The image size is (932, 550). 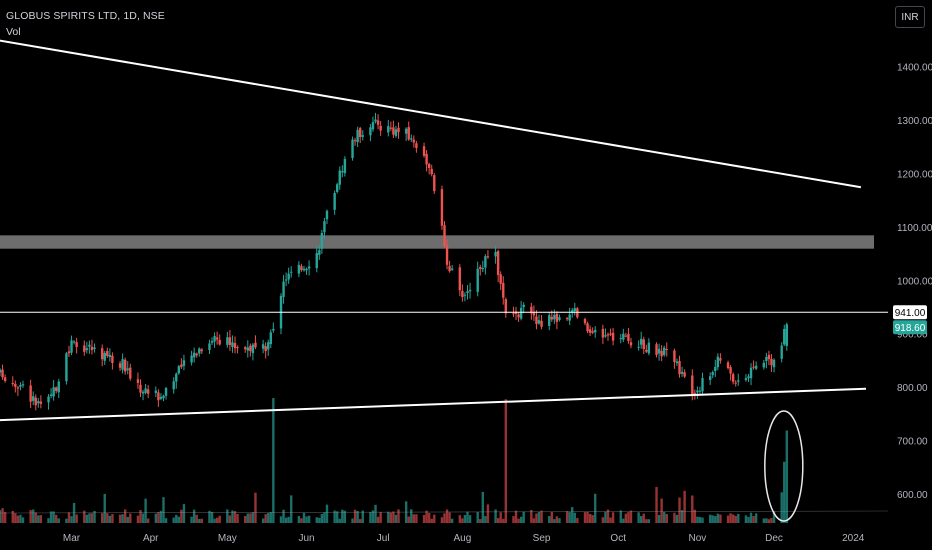 I want to click on resistance-zone, so click(x=437, y=242).